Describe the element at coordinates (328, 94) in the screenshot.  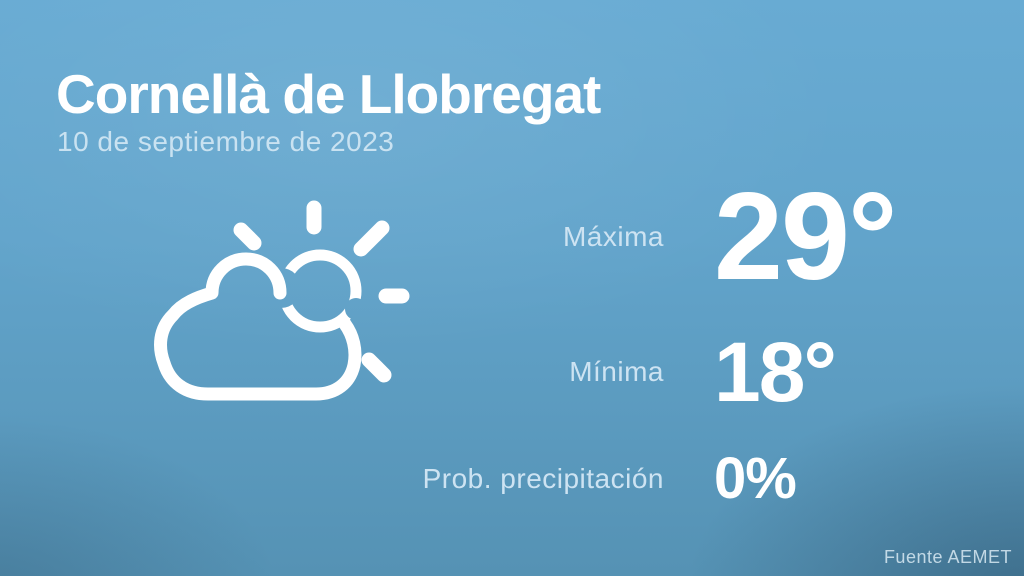
I see `page-title: Cornellà de Llobregat` at that location.